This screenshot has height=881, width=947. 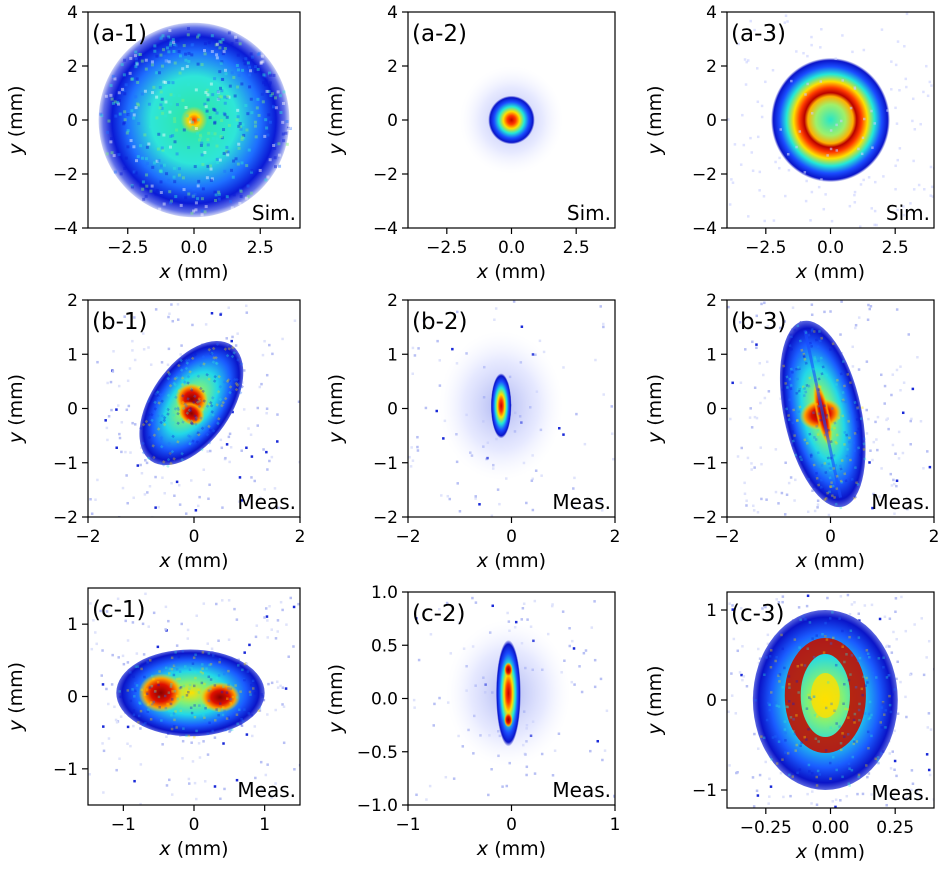 What do you see at coordinates (193, 561) in the screenshot?
I see `x-axis-label: x (mm)` at bounding box center [193, 561].